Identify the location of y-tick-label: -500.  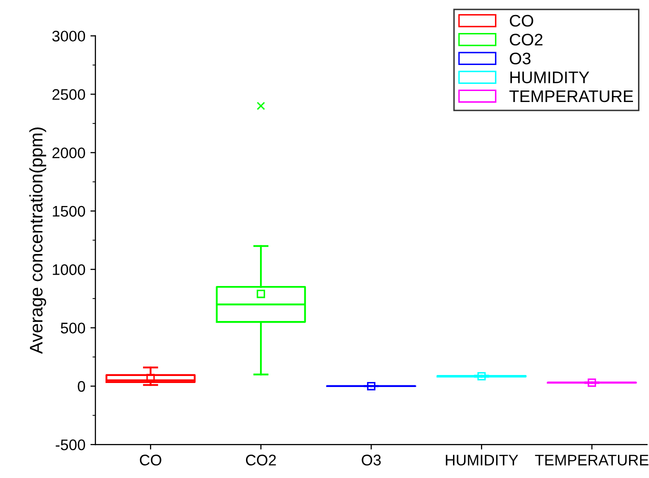
(71, 444).